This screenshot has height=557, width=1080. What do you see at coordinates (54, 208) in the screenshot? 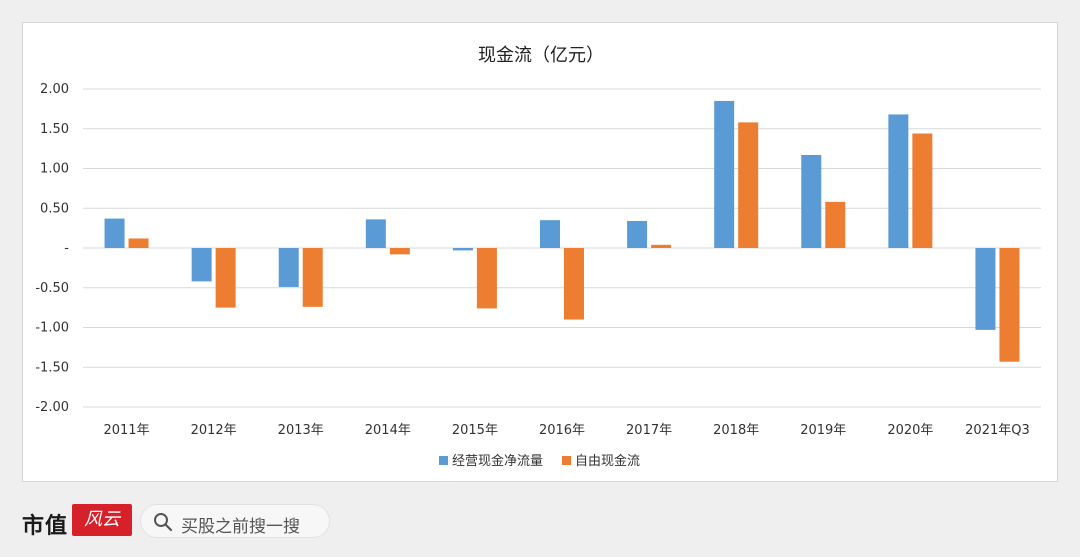
I see `y-tick-label: 0.50` at bounding box center [54, 208].